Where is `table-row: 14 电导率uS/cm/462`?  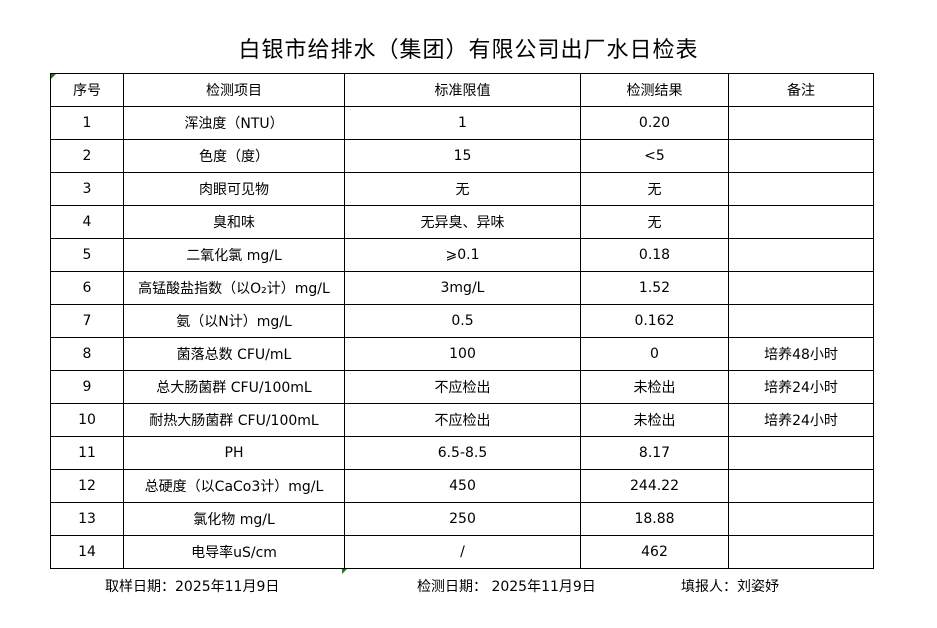 table-row: 14 电导率uS/cm/462 is located at coordinates (462, 552).